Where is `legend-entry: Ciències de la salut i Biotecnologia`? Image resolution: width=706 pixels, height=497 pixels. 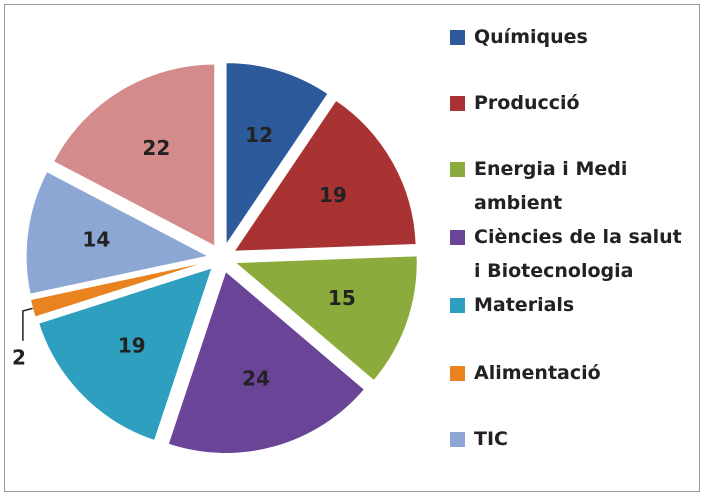
legend-entry: Ciències de la salut i Biotecnologia is located at coordinates (570, 254).